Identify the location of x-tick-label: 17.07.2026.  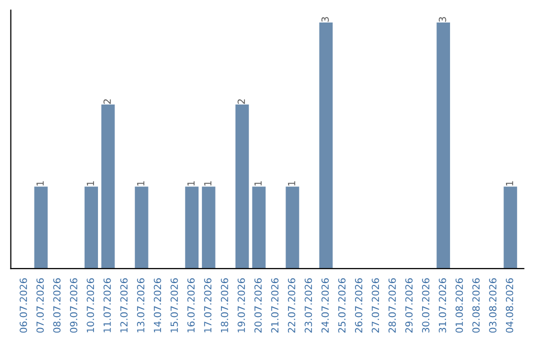
(208, 305).